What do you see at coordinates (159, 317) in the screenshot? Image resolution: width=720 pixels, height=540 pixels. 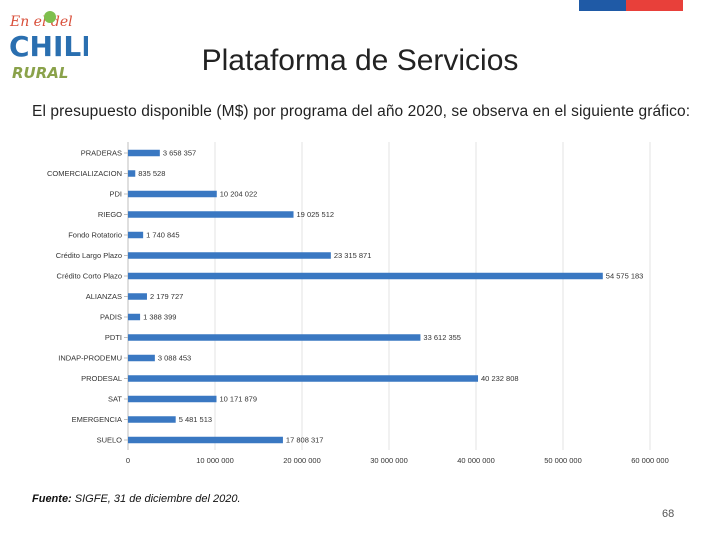 I see `value-label: 1 388 399` at bounding box center [159, 317].